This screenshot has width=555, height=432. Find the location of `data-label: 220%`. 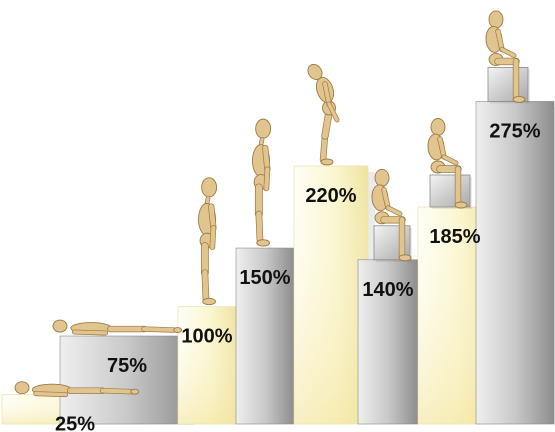

data-label: 220% is located at coordinates (330, 196).